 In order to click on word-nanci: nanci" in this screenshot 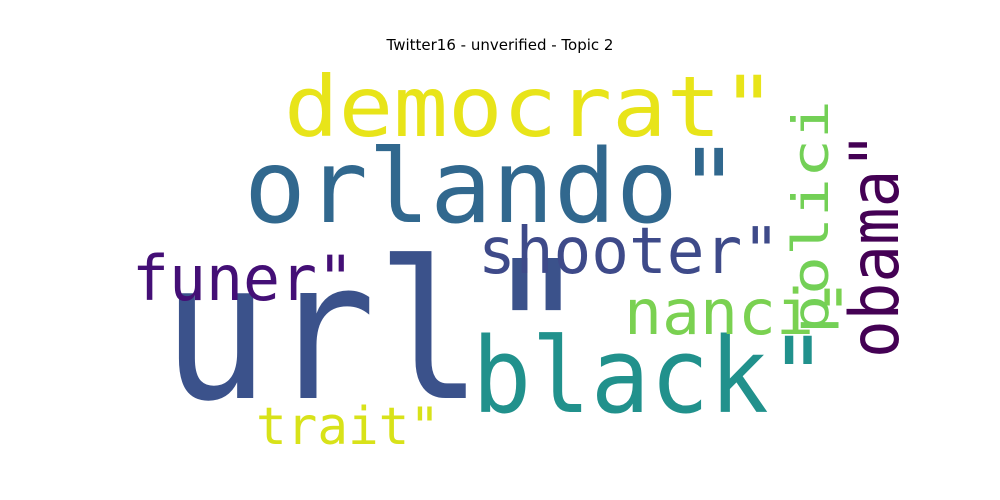, I will do `click(738, 312)`.